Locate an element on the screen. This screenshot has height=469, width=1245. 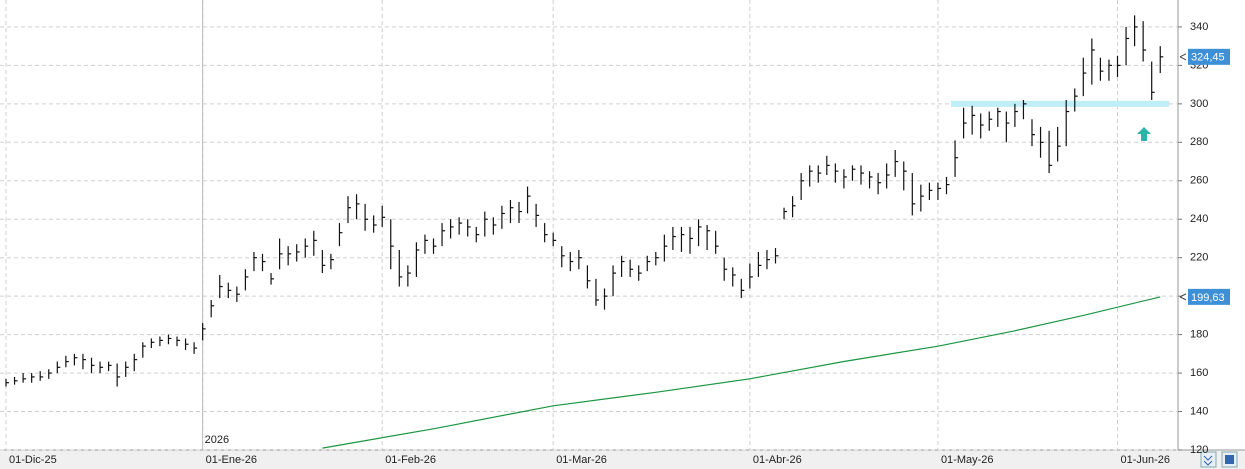
y-tick-label: 120 is located at coordinates (1199, 450).